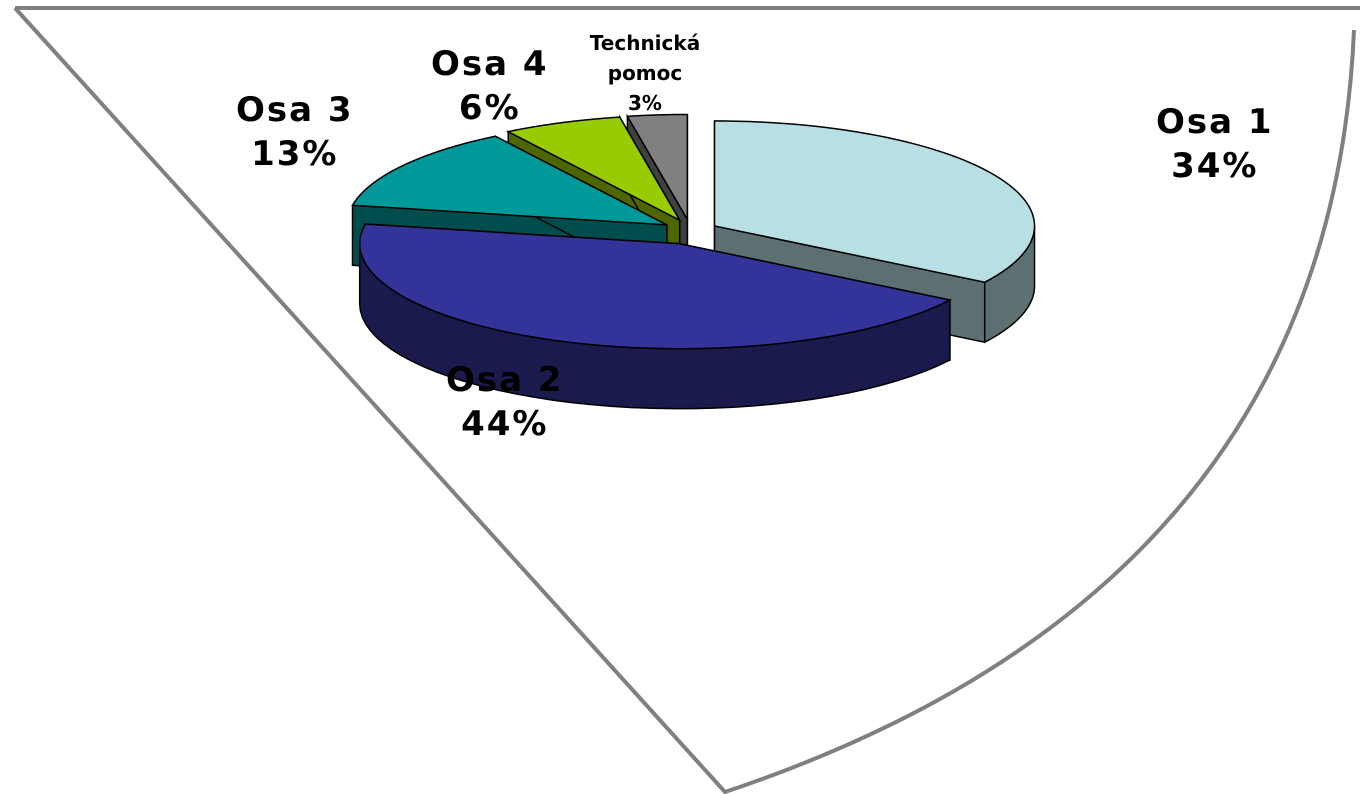 The height and width of the screenshot is (794, 1362). I want to click on category-label: Technická pomoc, so click(645, 58).